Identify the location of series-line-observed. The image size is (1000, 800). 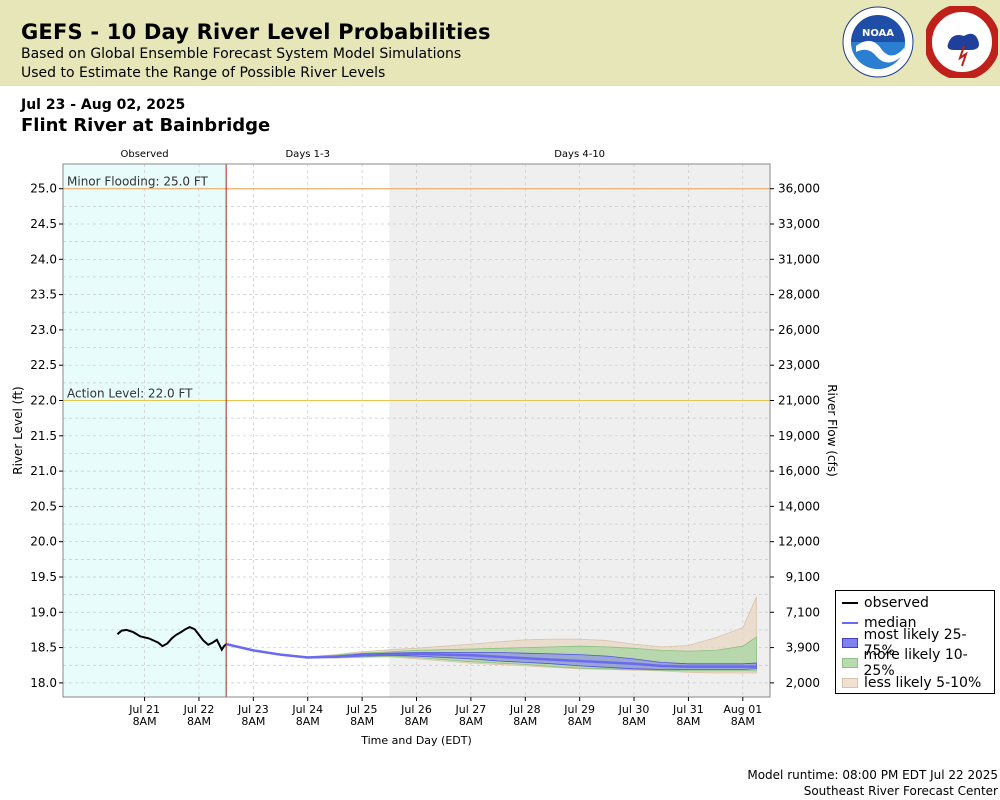
(171, 639).